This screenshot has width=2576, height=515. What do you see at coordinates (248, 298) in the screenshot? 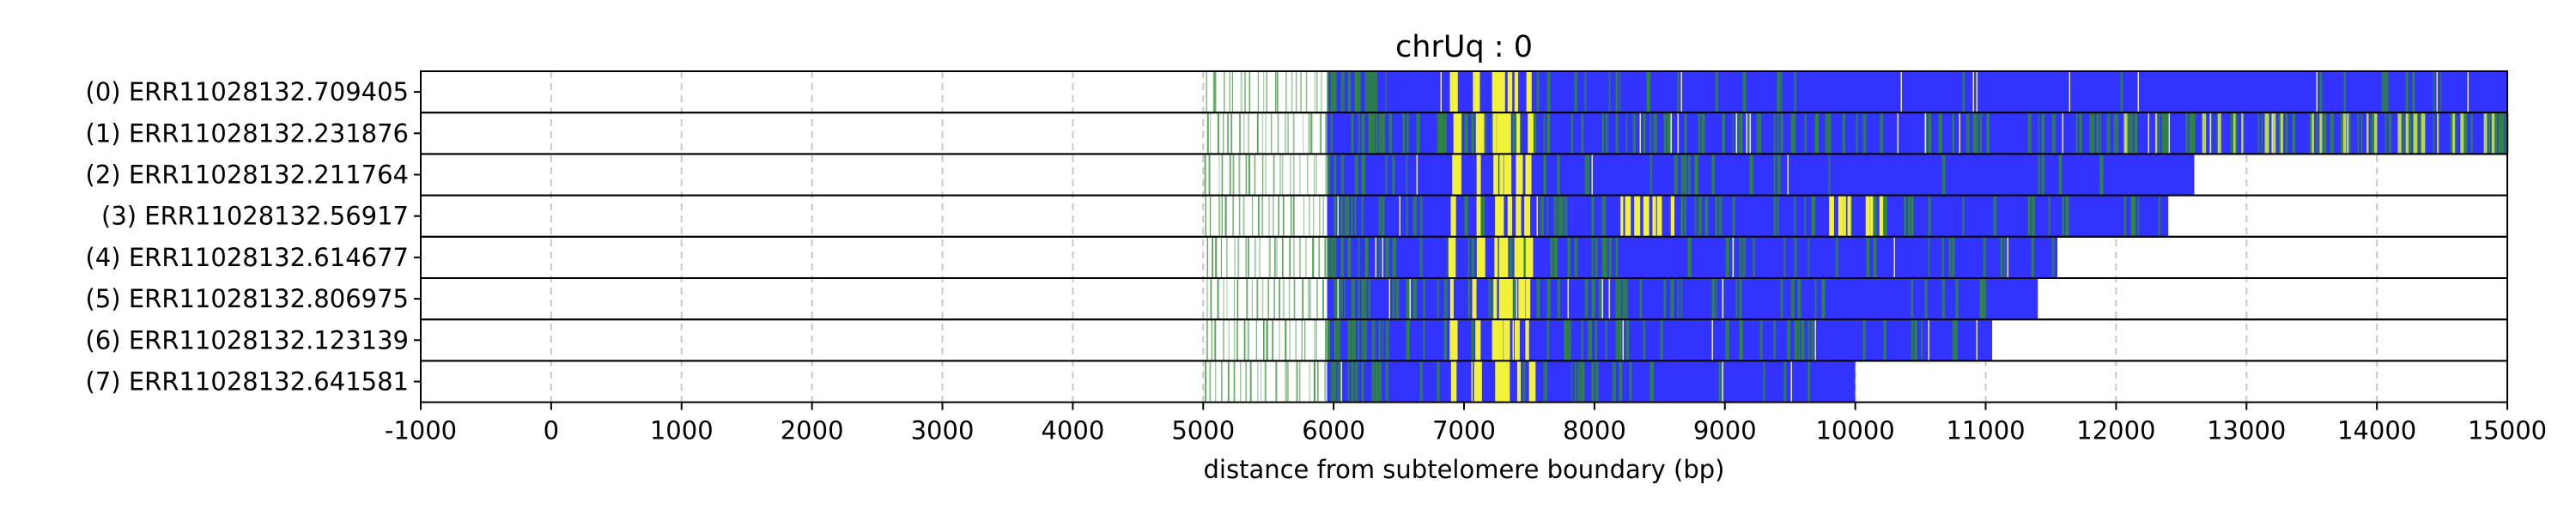
I see `read-label: (5) ERR11028132.806975` at bounding box center [248, 298].